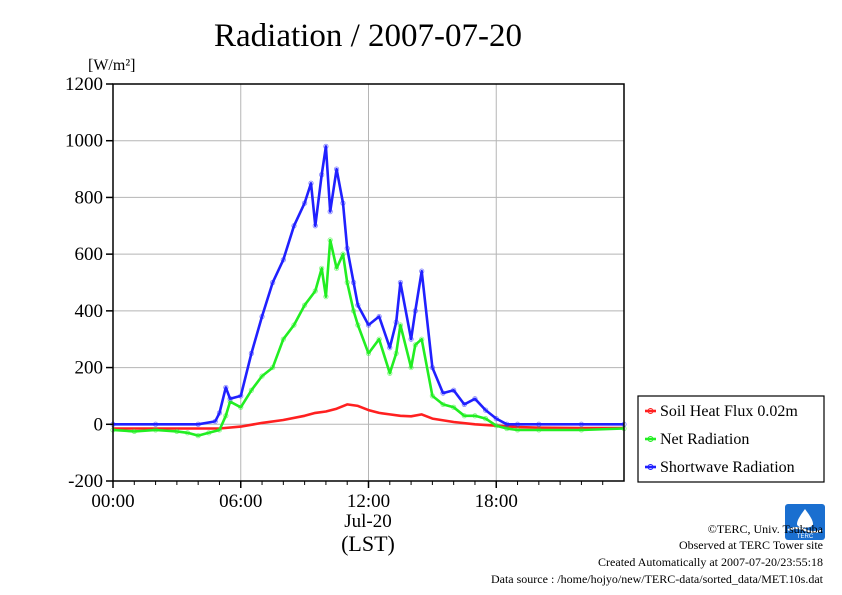  What do you see at coordinates (99, 424) in the screenshot?
I see `y-tick-label: 0` at bounding box center [99, 424].